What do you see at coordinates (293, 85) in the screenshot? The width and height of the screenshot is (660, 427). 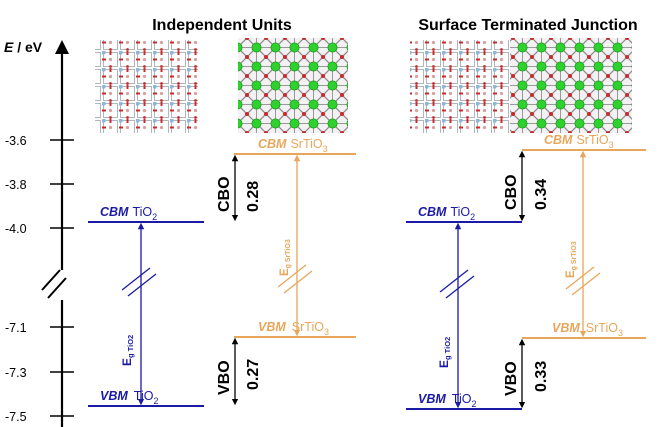 I see `structure-srtio3-left` at bounding box center [293, 85].